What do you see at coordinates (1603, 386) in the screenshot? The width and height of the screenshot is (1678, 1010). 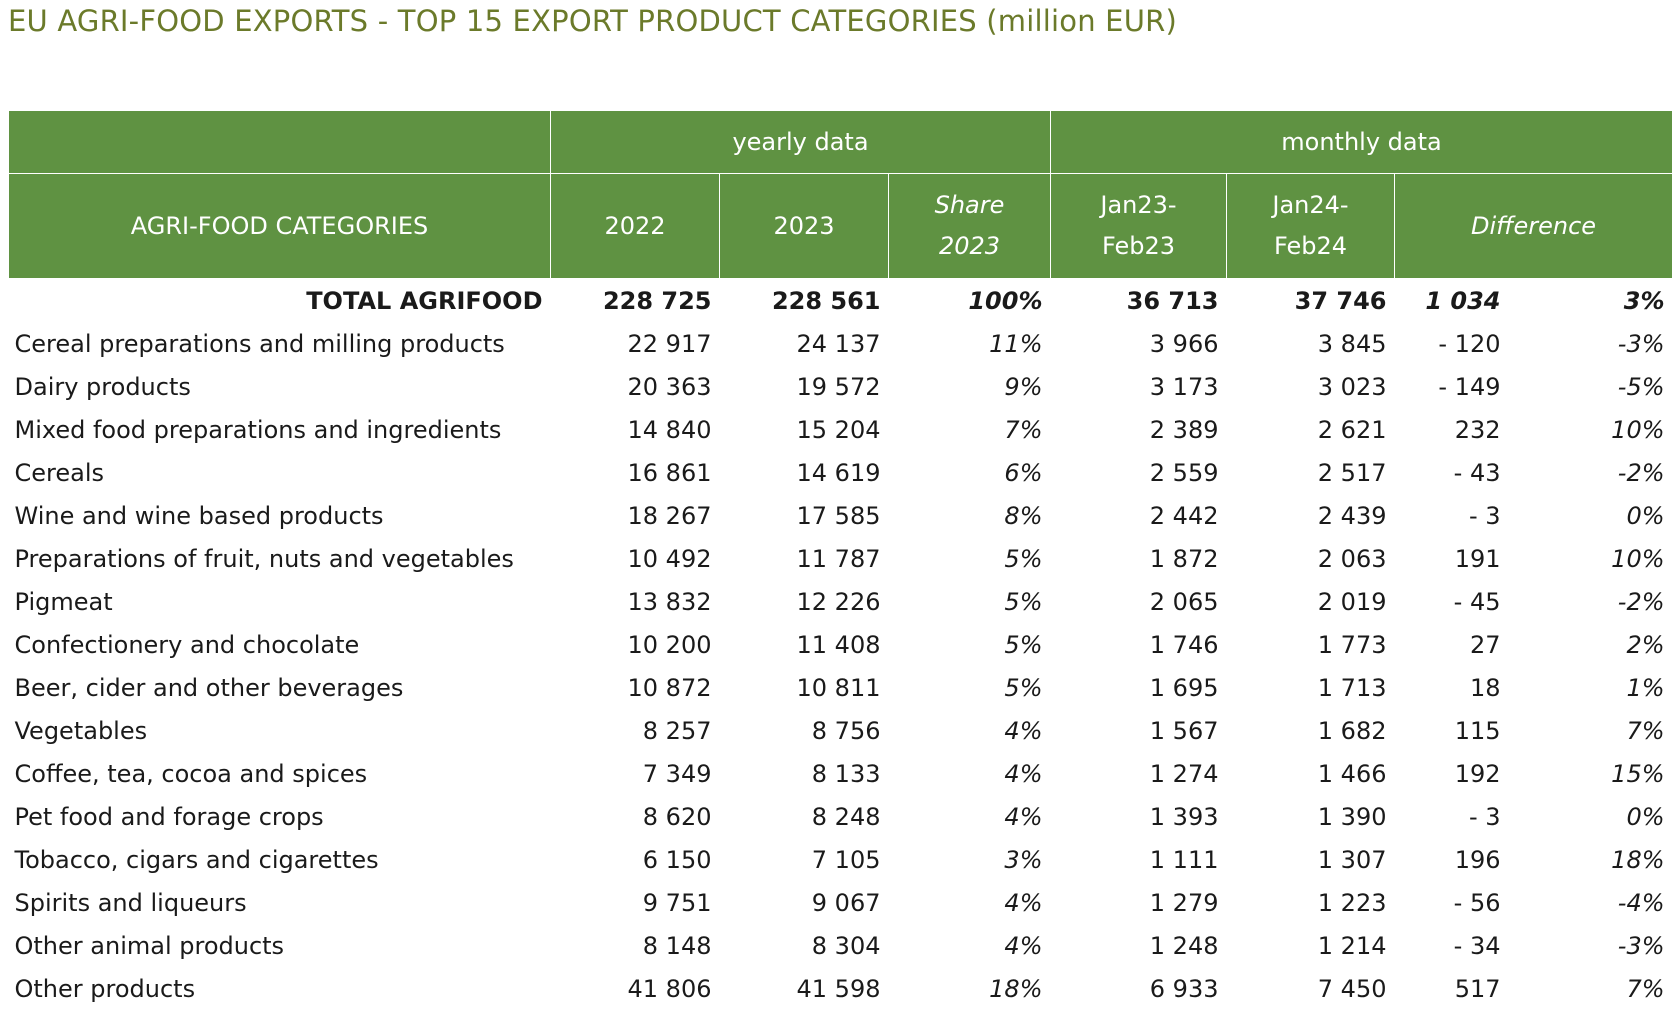 I see `cell-difference-pct: -5%` at bounding box center [1603, 386].